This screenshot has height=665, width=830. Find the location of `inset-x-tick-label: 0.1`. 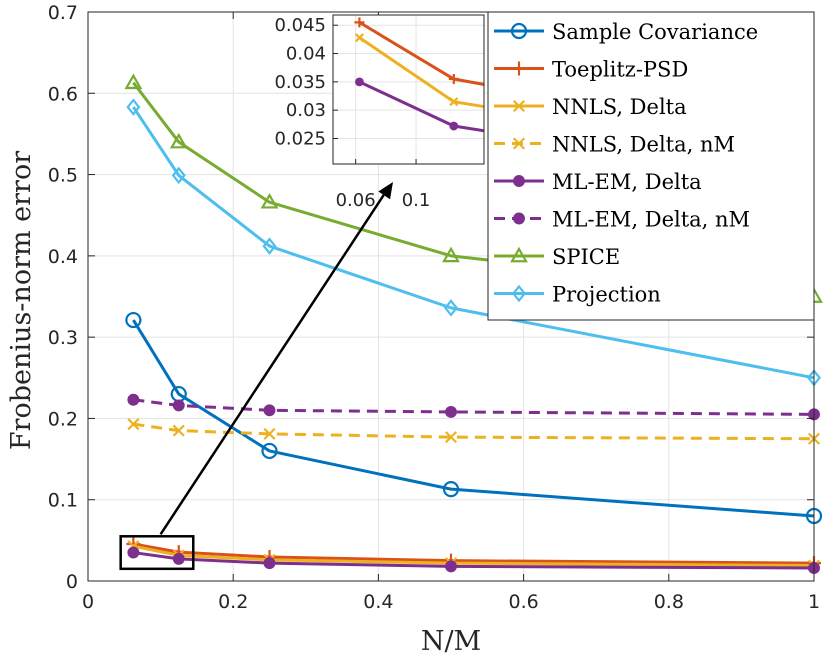

inset-x-tick-label: 0.1 is located at coordinates (416, 200).